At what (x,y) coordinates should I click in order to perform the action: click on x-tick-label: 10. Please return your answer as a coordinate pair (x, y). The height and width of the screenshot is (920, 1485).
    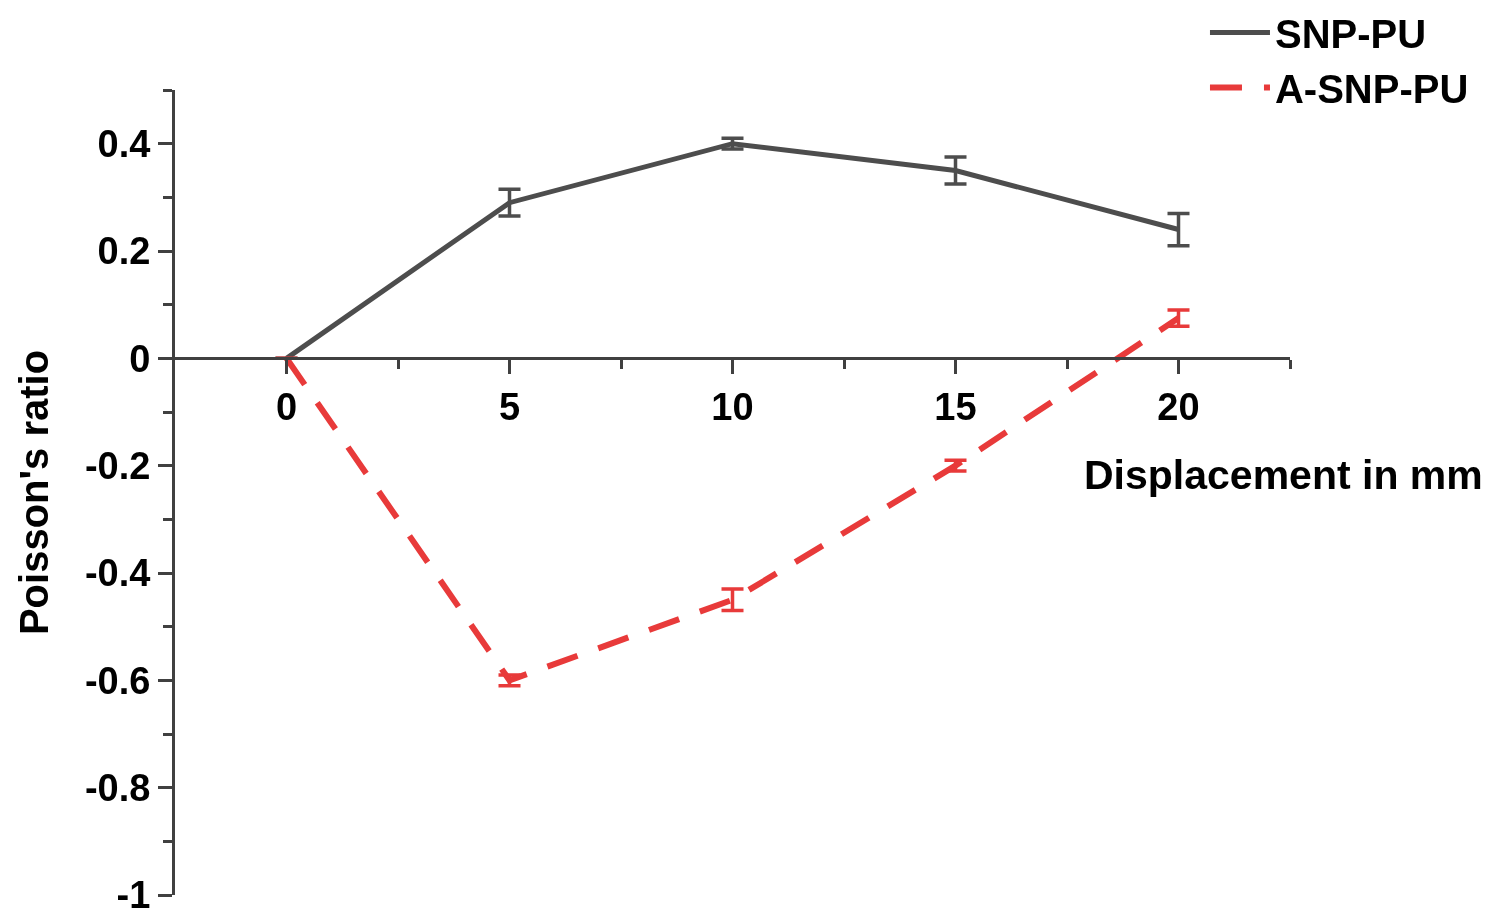
    Looking at the image, I should click on (732, 406).